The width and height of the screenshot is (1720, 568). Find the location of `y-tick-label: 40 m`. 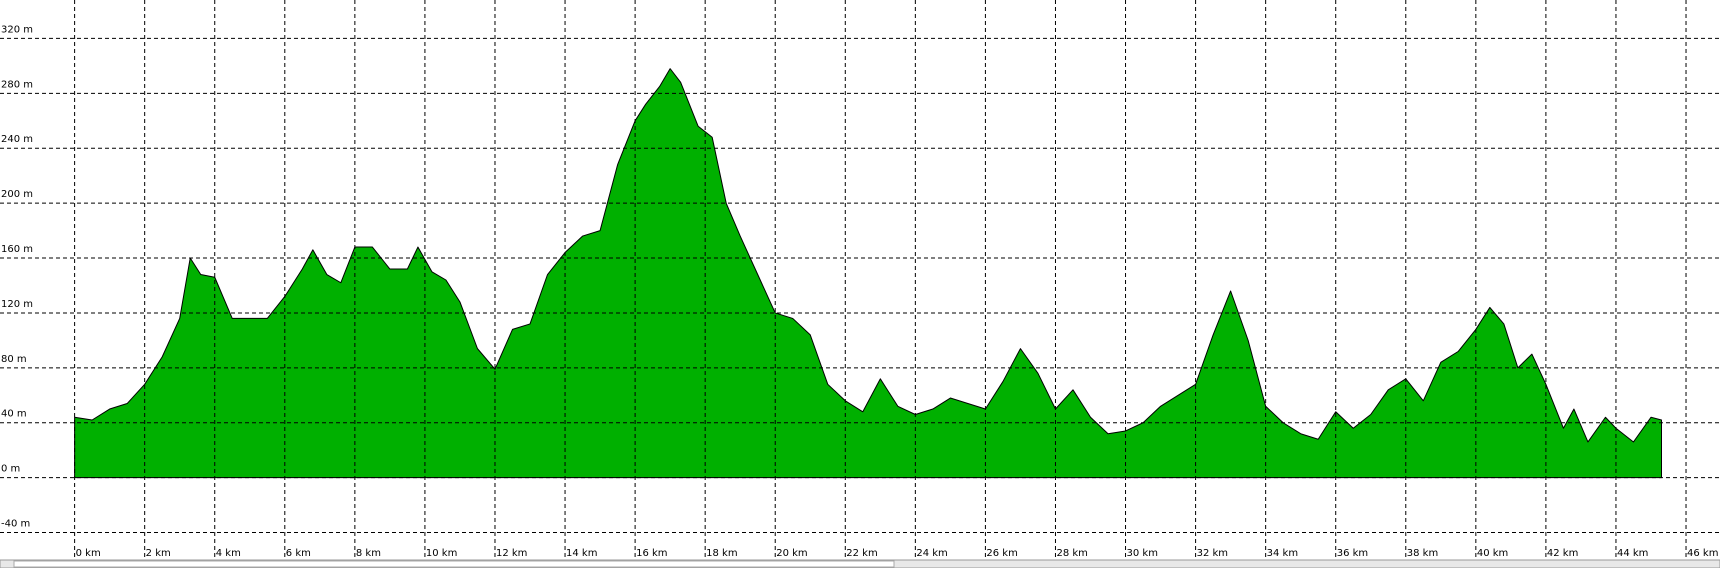

y-tick-label: 40 m is located at coordinates (14, 414).